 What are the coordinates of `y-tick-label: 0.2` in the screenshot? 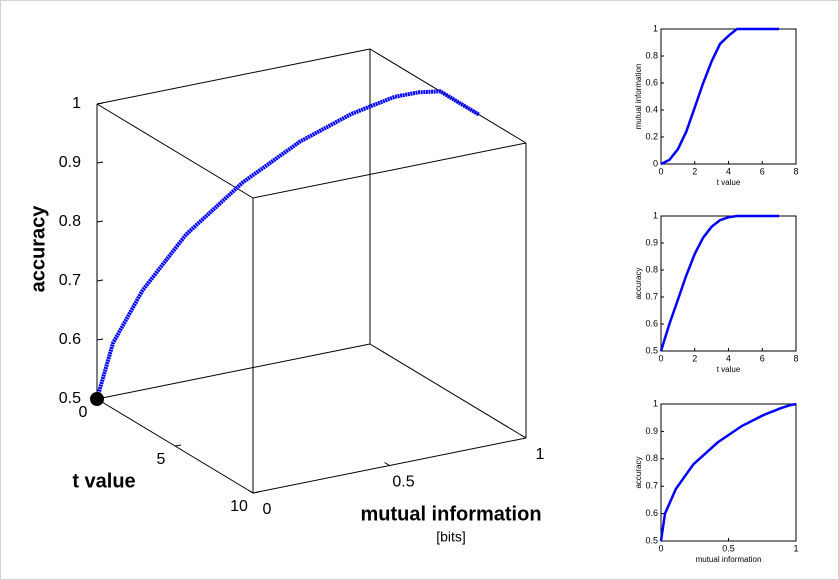 It's located at (651, 136).